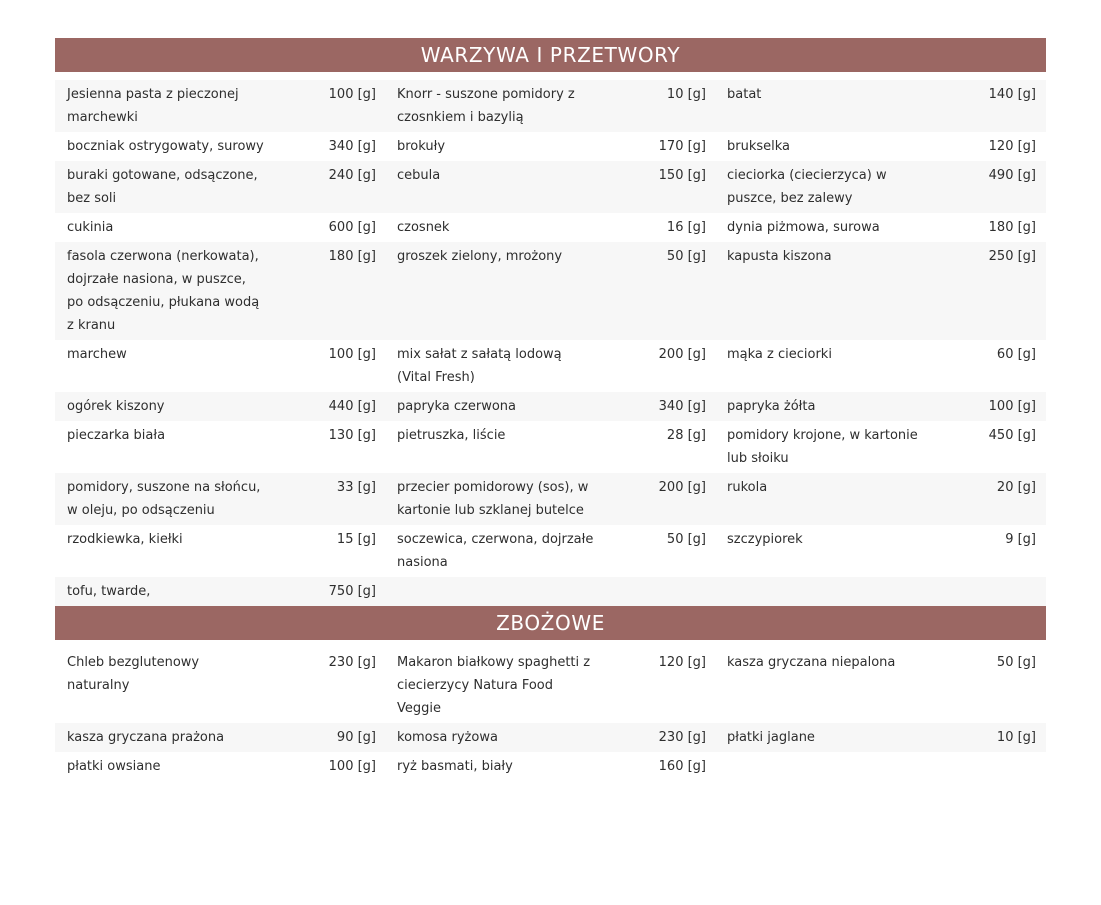 This screenshot has height=905, width=1101. What do you see at coordinates (116, 435) in the screenshot?
I see `item-name: pieczarka biała` at bounding box center [116, 435].